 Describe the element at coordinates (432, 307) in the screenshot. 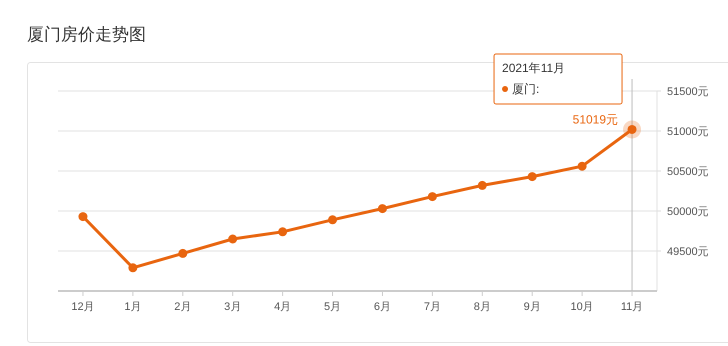

I see `x-tick-label: 7月` at that location.